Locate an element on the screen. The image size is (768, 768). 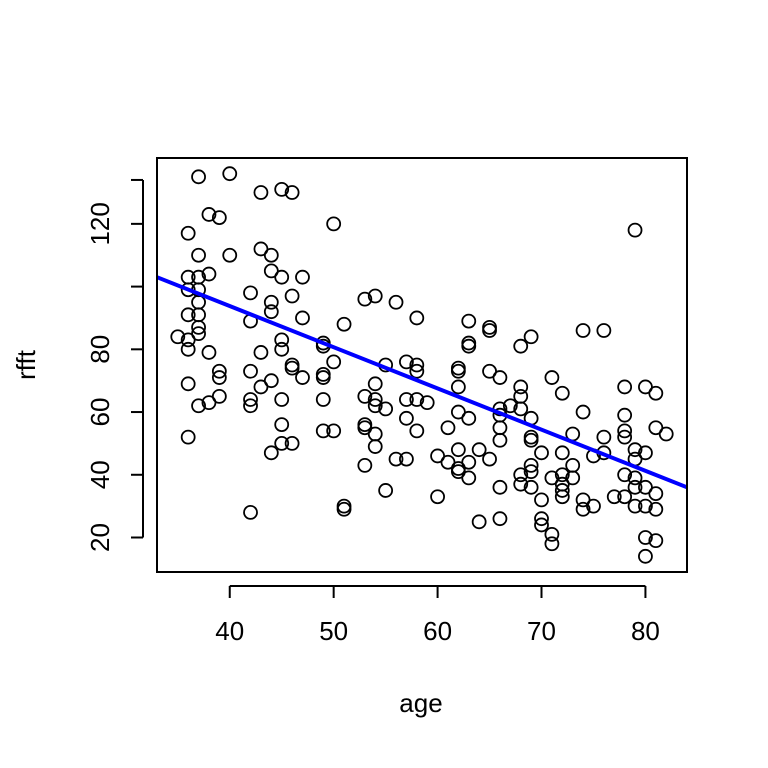
y-tick-label: 20 is located at coordinates (100, 537).